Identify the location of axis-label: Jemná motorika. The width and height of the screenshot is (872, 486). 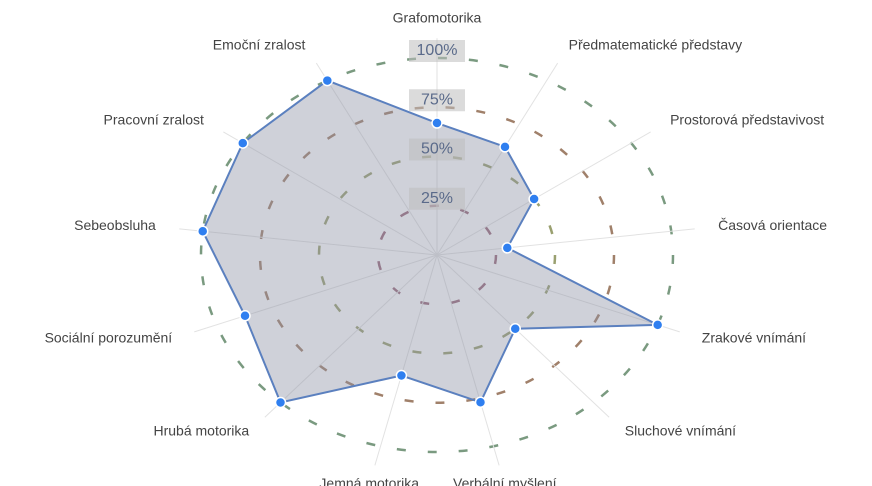
(369, 480).